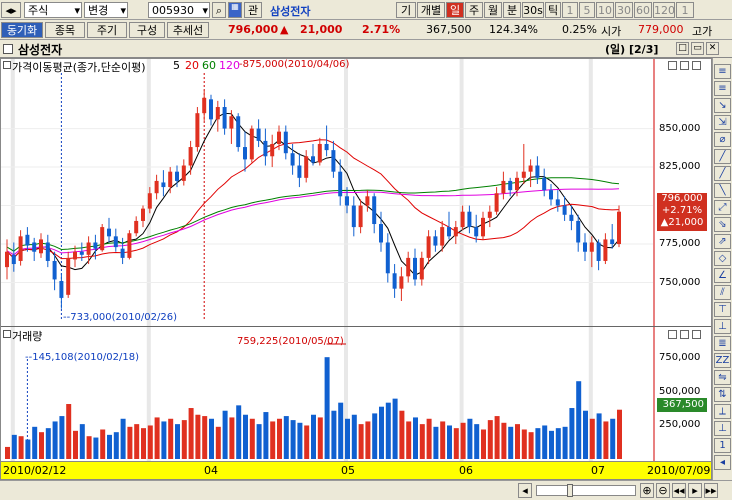 The image size is (732, 500). Describe the element at coordinates (664, 10) in the screenshot. I see `period-button-13: 120` at that location.